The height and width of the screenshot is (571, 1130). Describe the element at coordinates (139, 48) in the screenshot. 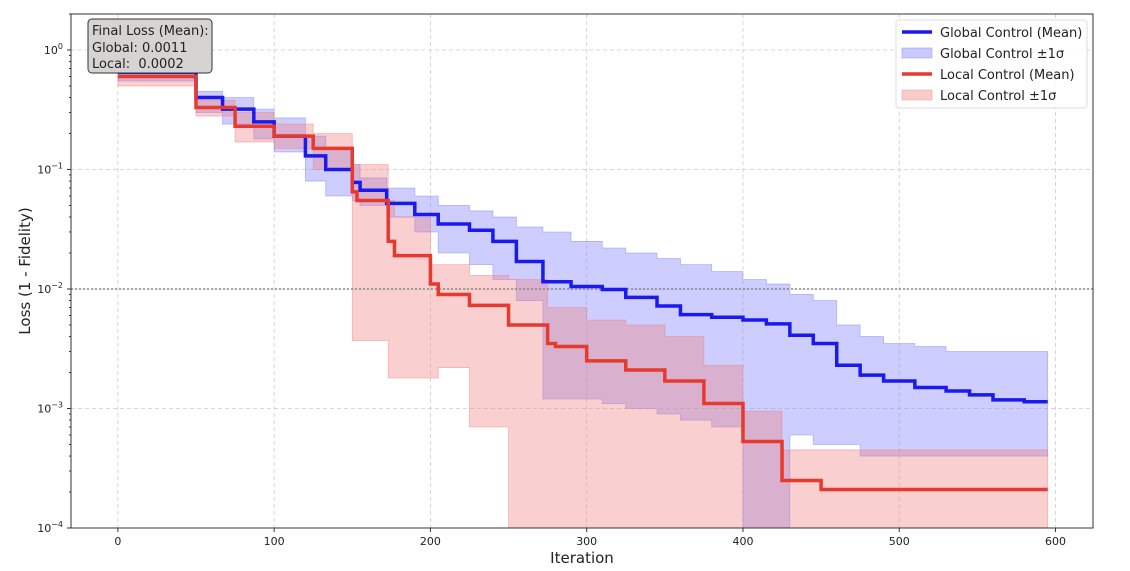

I see `annotation-line: Global: 0.0011` at that location.